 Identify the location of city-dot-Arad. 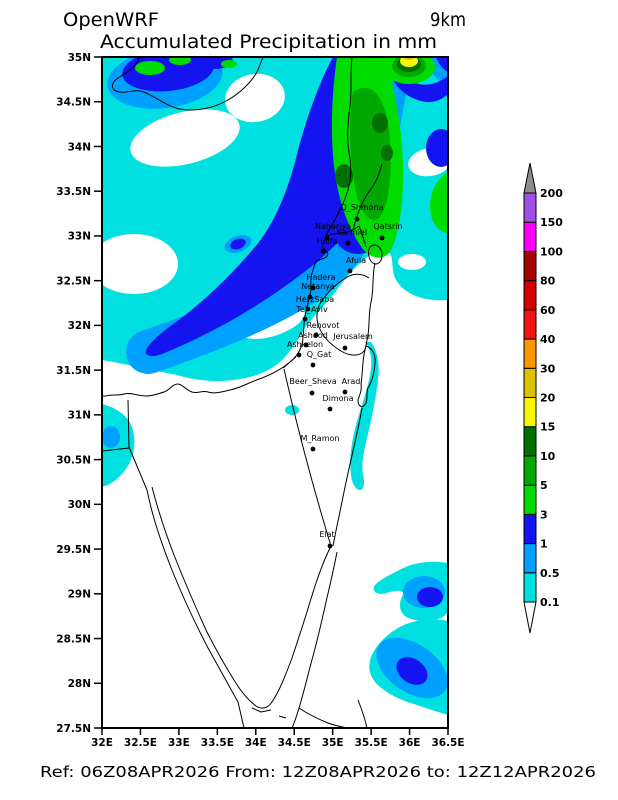
(345, 392).